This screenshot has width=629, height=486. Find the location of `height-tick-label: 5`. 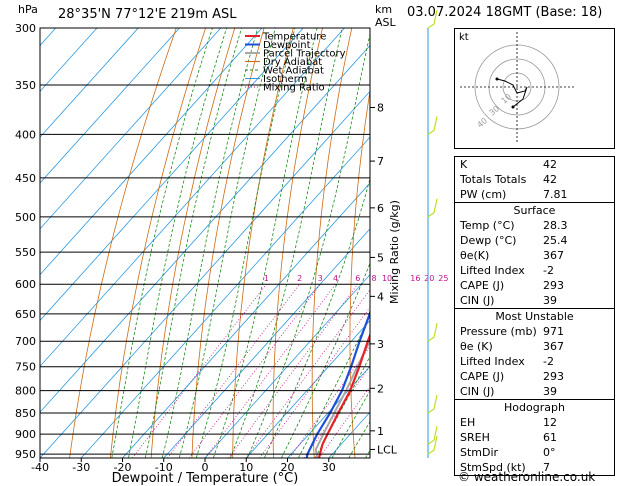

height-tick-label: 5 is located at coordinates (380, 257).